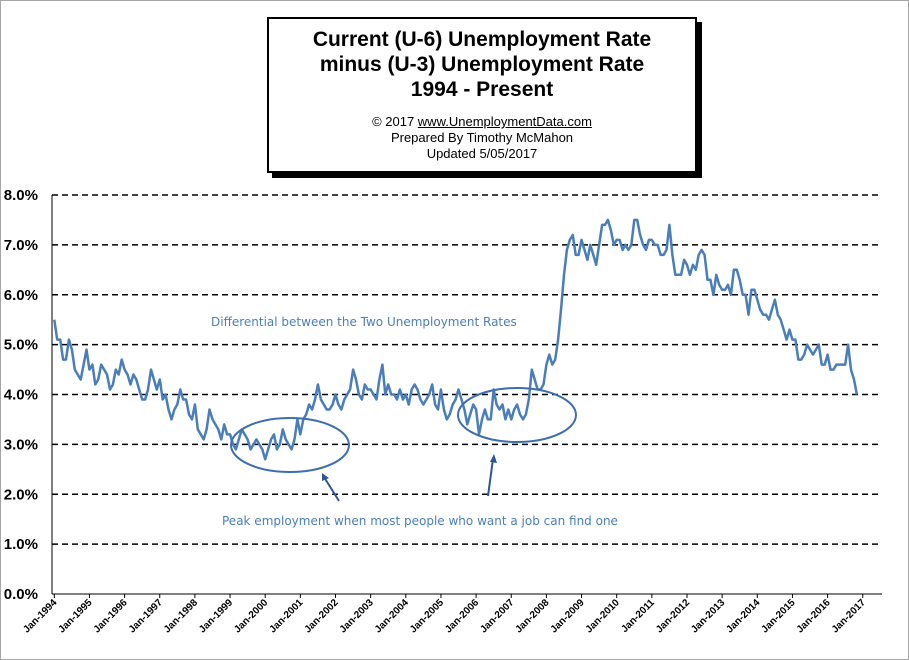 Image resolution: width=909 pixels, height=660 pixels. I want to click on x-tick-label: Jan-2013, so click(708, 616).